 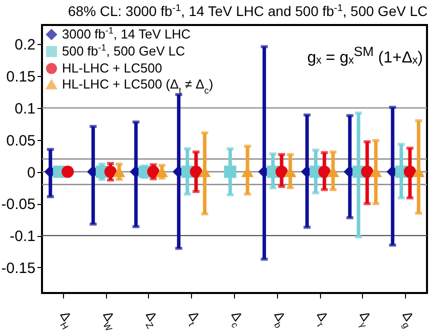 What do you see at coordinates (124, 50) in the screenshot?
I see `legend-label: 500 fb$^{-1}$, 500 GeV LC` at bounding box center [124, 50].